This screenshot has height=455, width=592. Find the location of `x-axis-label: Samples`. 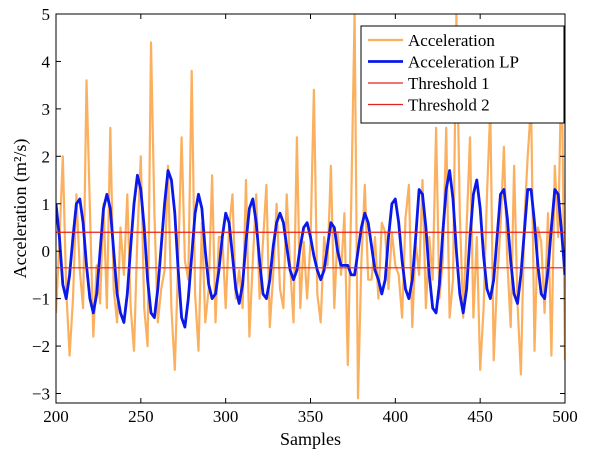

x-axis-label: Samples is located at coordinates (310, 439).